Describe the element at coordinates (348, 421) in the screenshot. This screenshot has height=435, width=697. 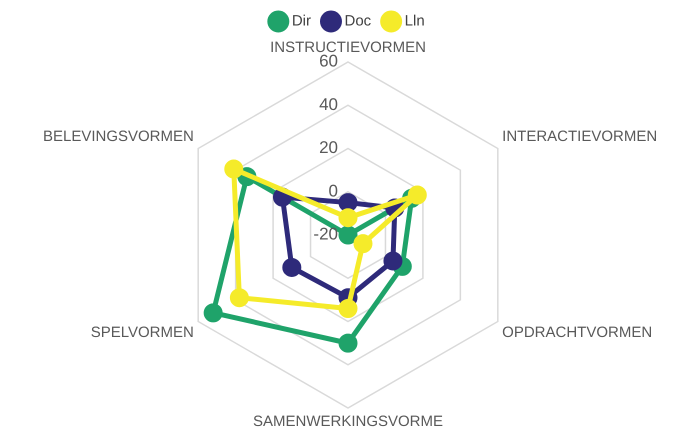
I see `spoke-label: SAMENWERKINGSVORME` at that location.